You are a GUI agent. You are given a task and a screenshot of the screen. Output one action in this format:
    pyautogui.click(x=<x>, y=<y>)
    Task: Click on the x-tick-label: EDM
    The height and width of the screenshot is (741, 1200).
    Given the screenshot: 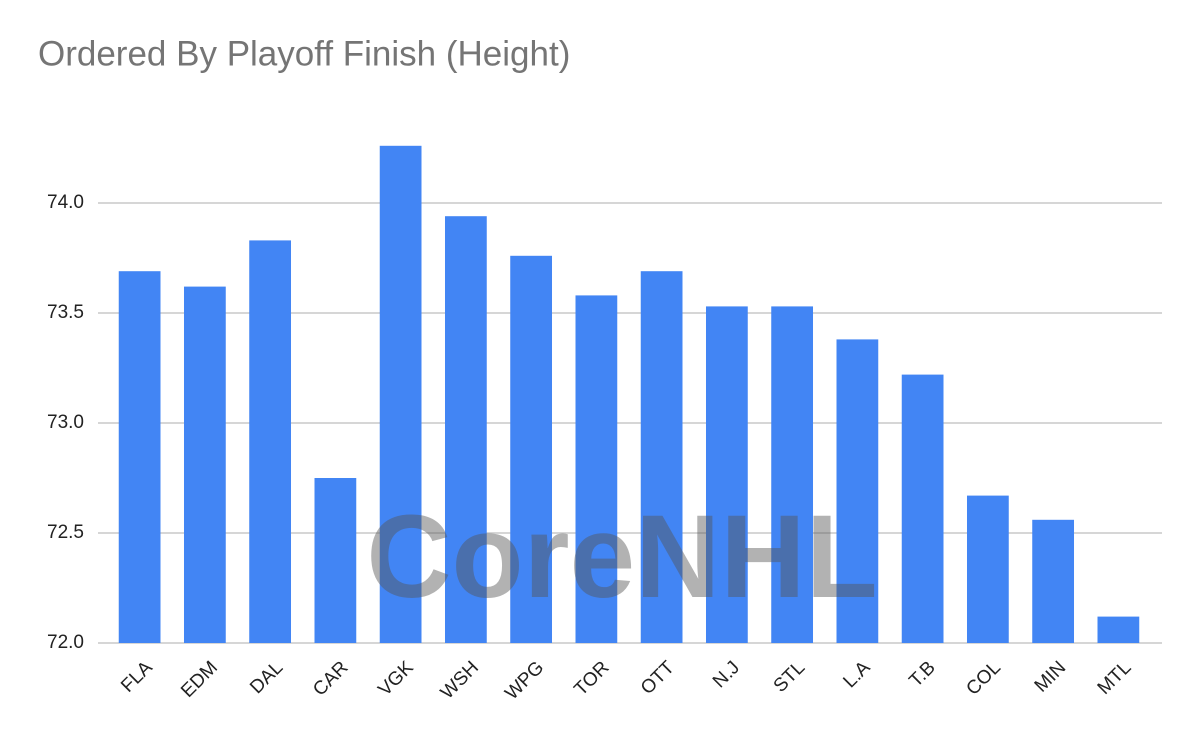 What is the action you would take?
    pyautogui.click(x=199, y=679)
    